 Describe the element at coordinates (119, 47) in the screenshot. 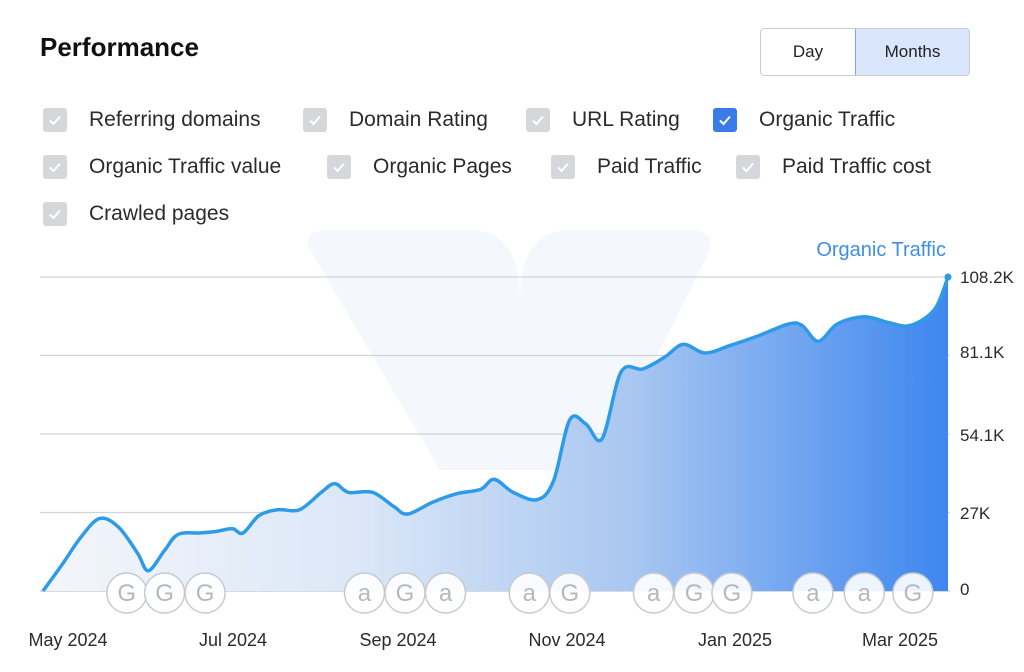

I see `page-title: Performance` at that location.